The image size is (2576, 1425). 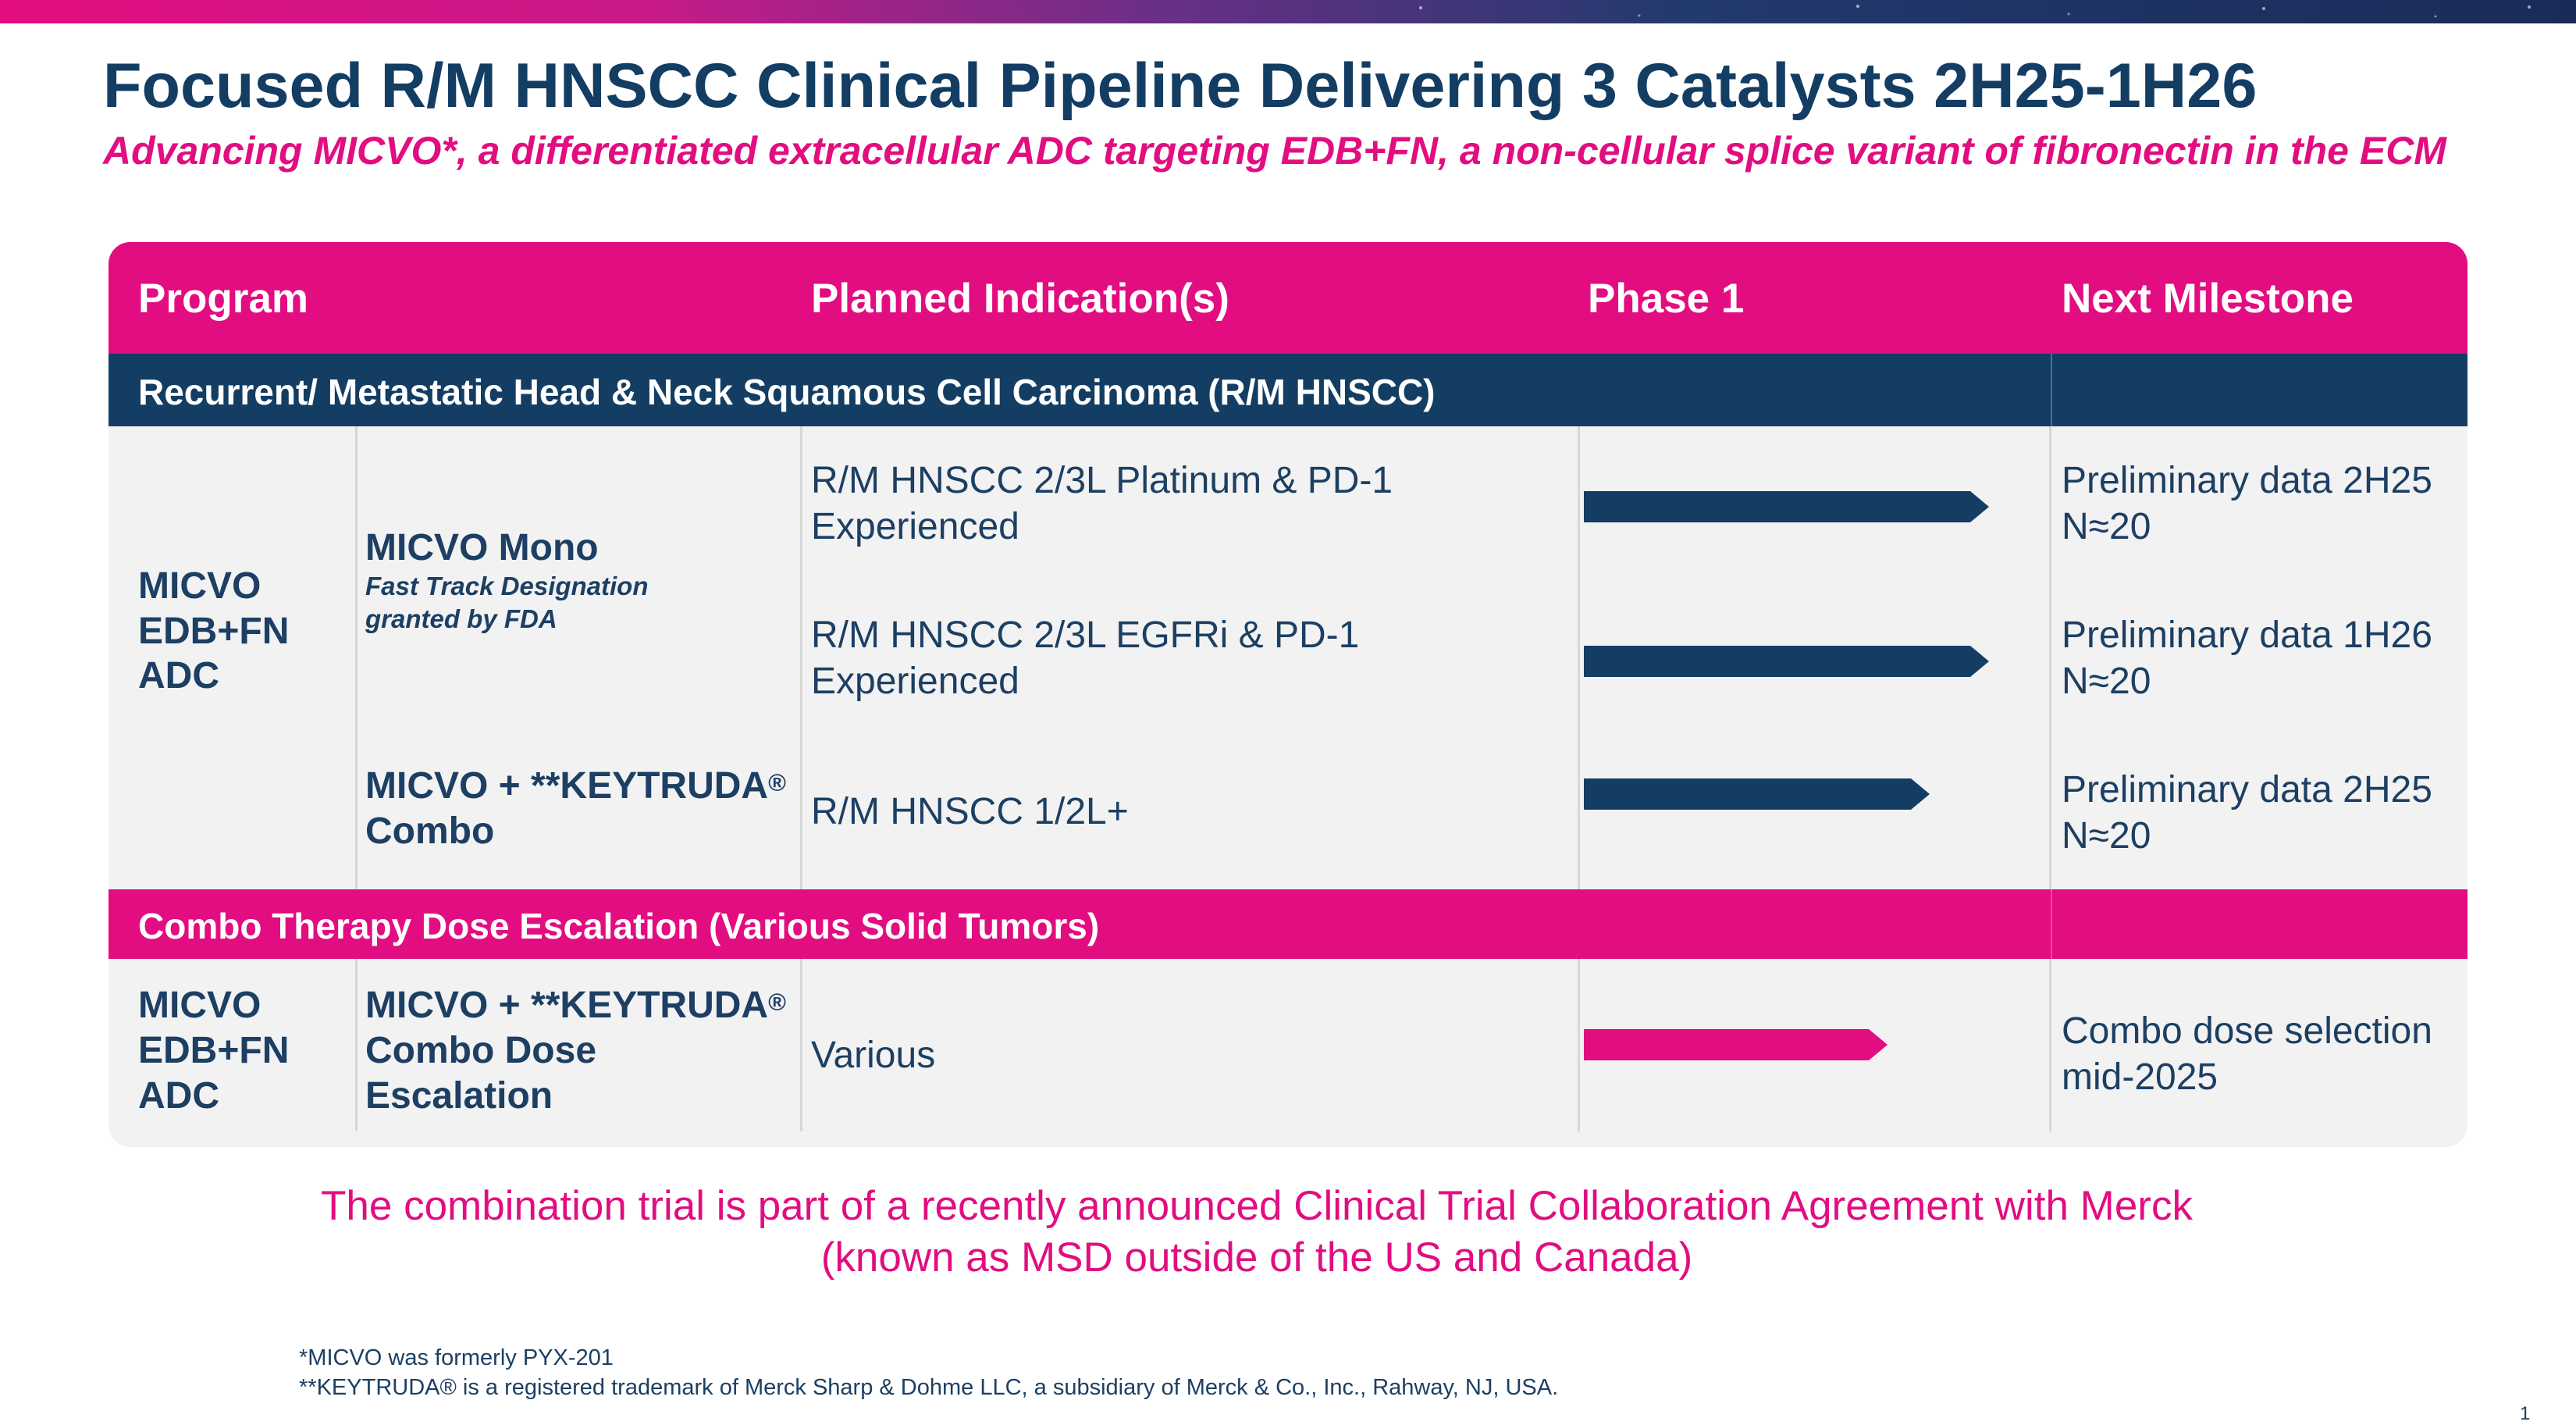 I want to click on milestone-combo: Combo dose selection, so click(x=2247, y=1031).